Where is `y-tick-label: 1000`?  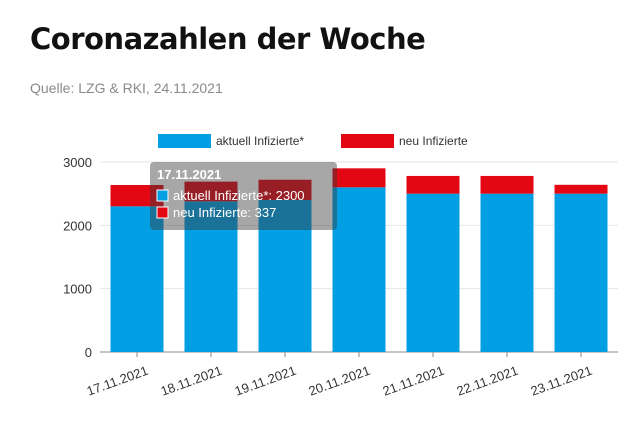
y-tick-label: 1000 is located at coordinates (77, 289).